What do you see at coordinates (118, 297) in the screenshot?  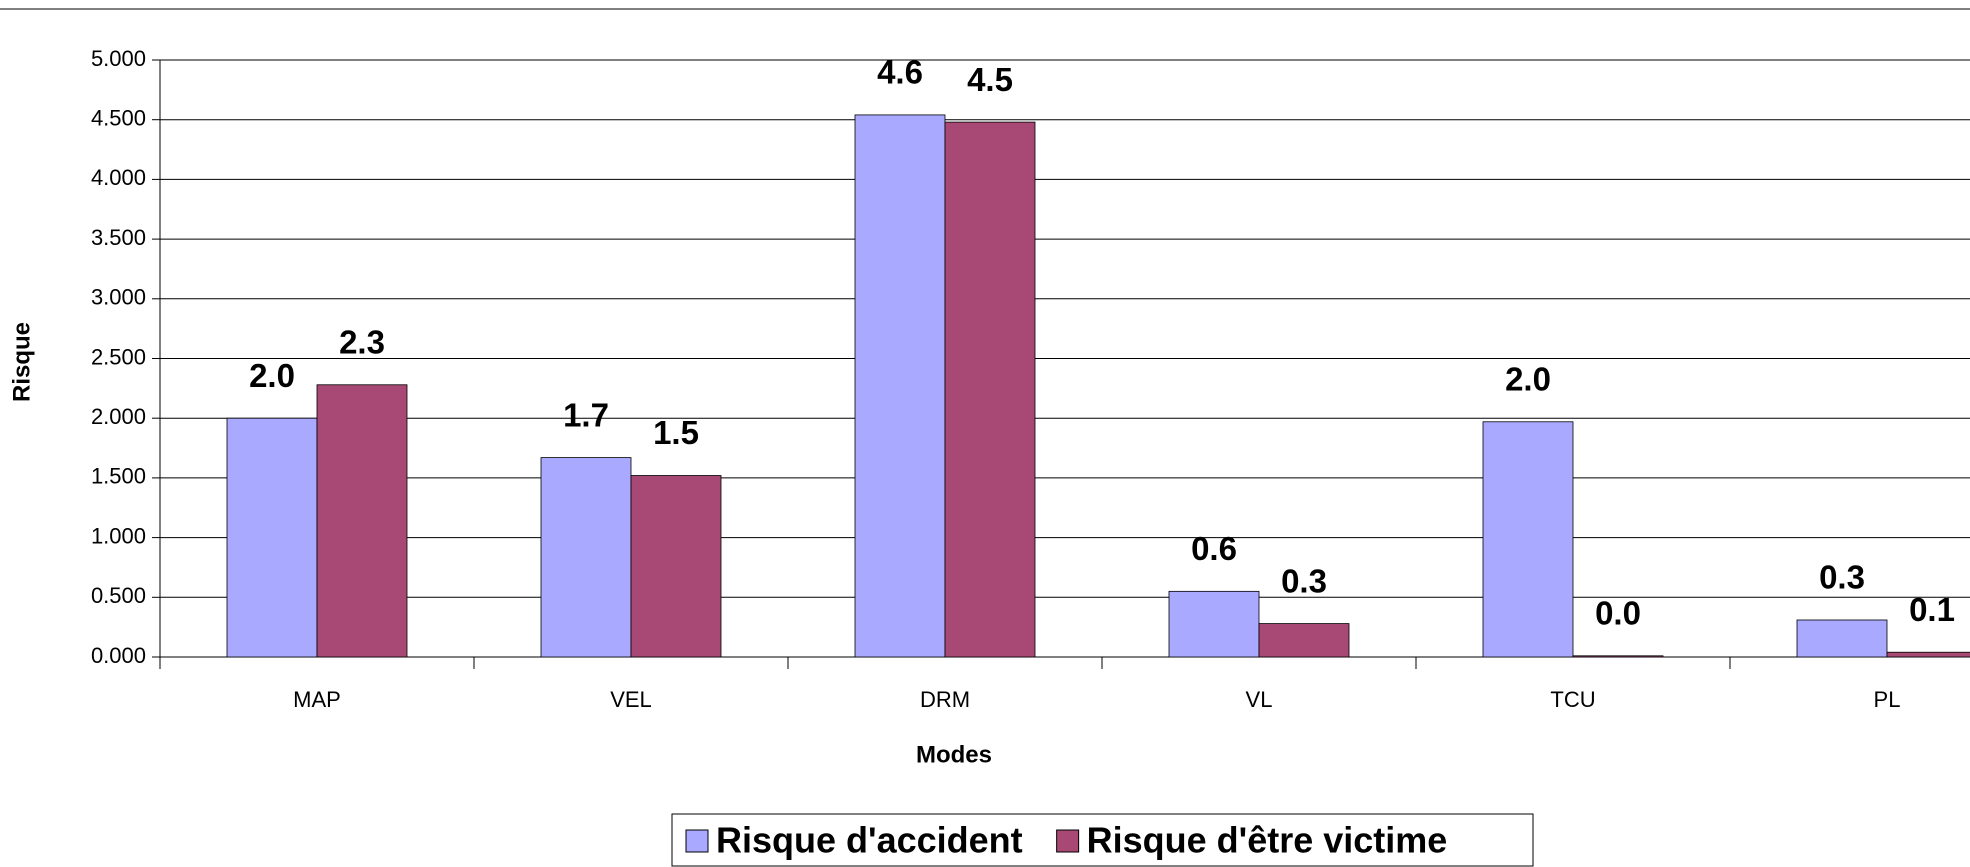 I see `y-tick-label: 3.000` at bounding box center [118, 297].